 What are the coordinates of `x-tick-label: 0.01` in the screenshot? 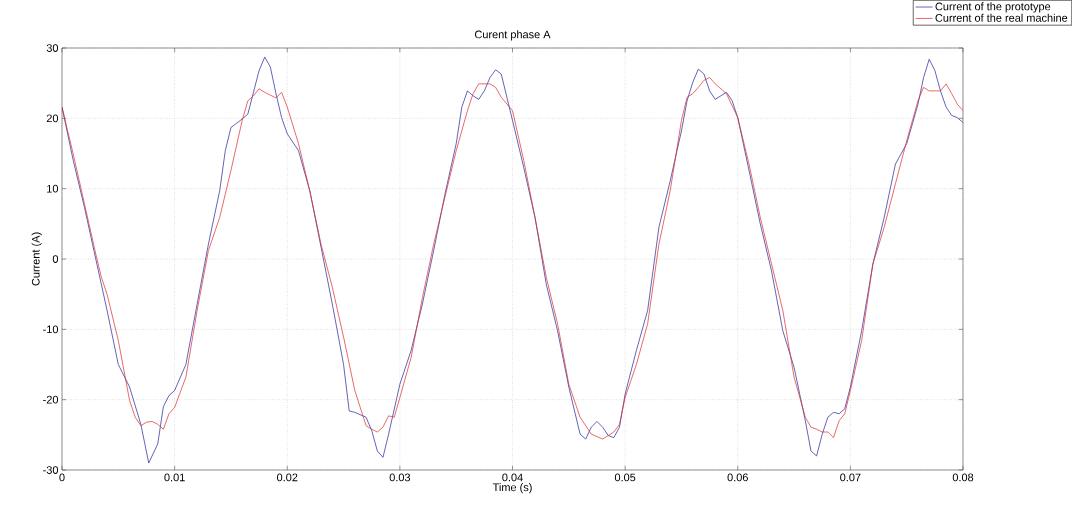 It's located at (174, 477).